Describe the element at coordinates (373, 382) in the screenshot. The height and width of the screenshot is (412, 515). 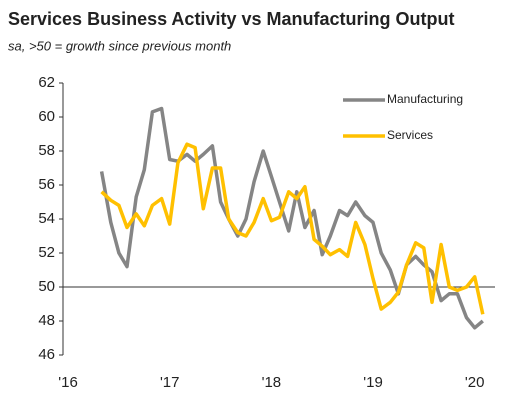
I see `x-tick-label: '19` at that location.